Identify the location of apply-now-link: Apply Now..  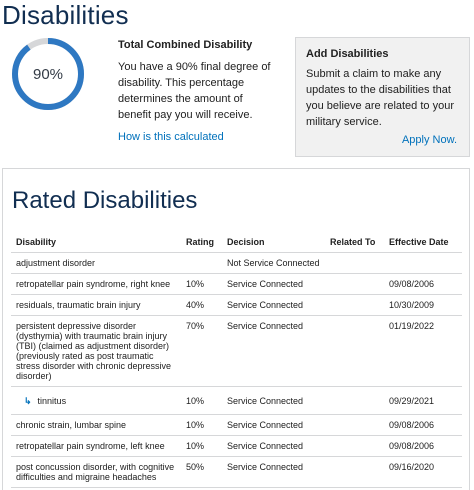
(429, 140).